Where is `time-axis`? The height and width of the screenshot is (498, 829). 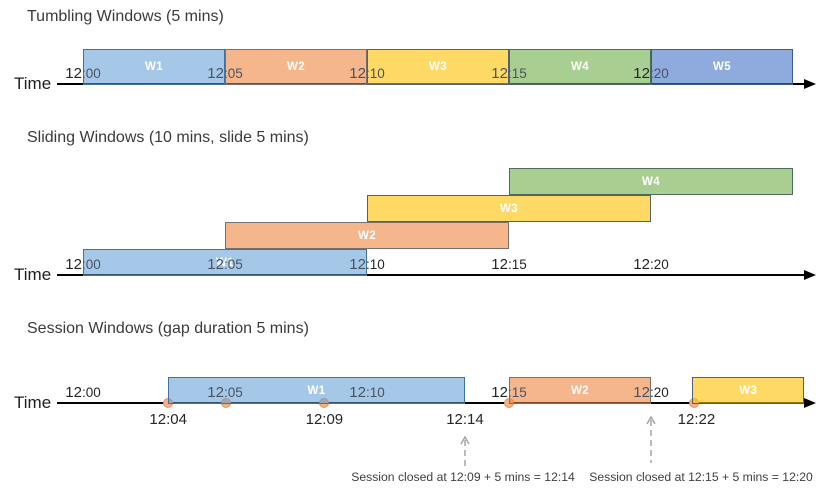 time-axis is located at coordinates (432, 275).